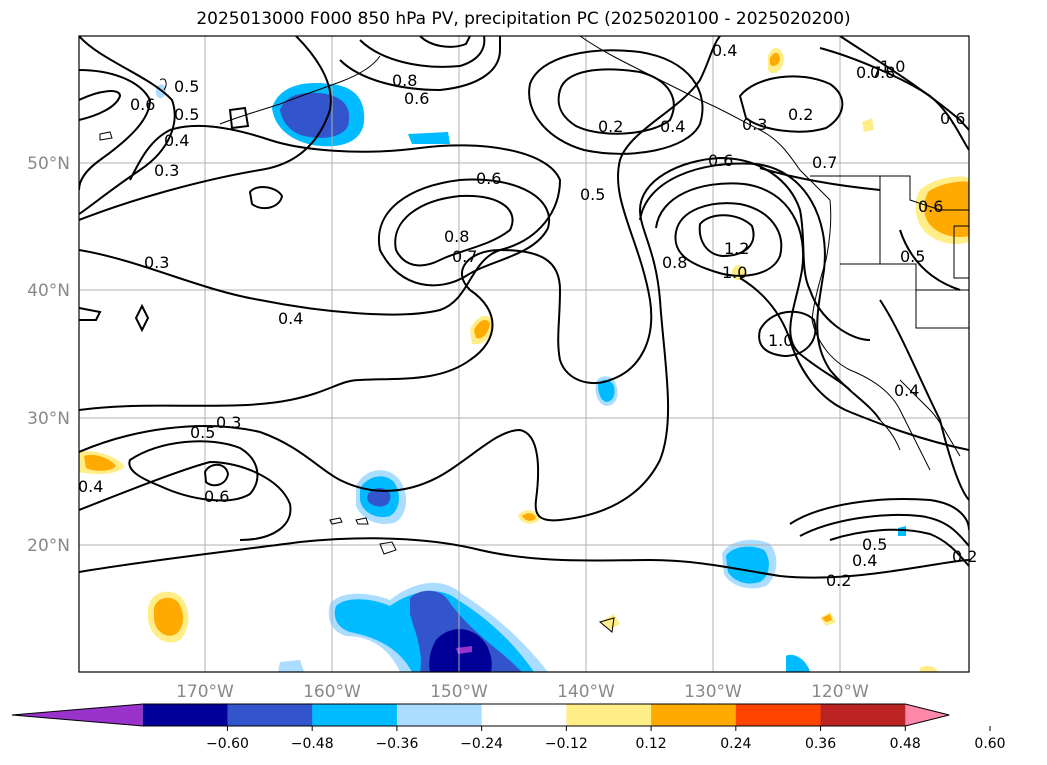 This screenshot has height=765, width=1047. What do you see at coordinates (651, 744) in the screenshot?
I see `colorbar-tick-label: 0.12` at bounding box center [651, 744].